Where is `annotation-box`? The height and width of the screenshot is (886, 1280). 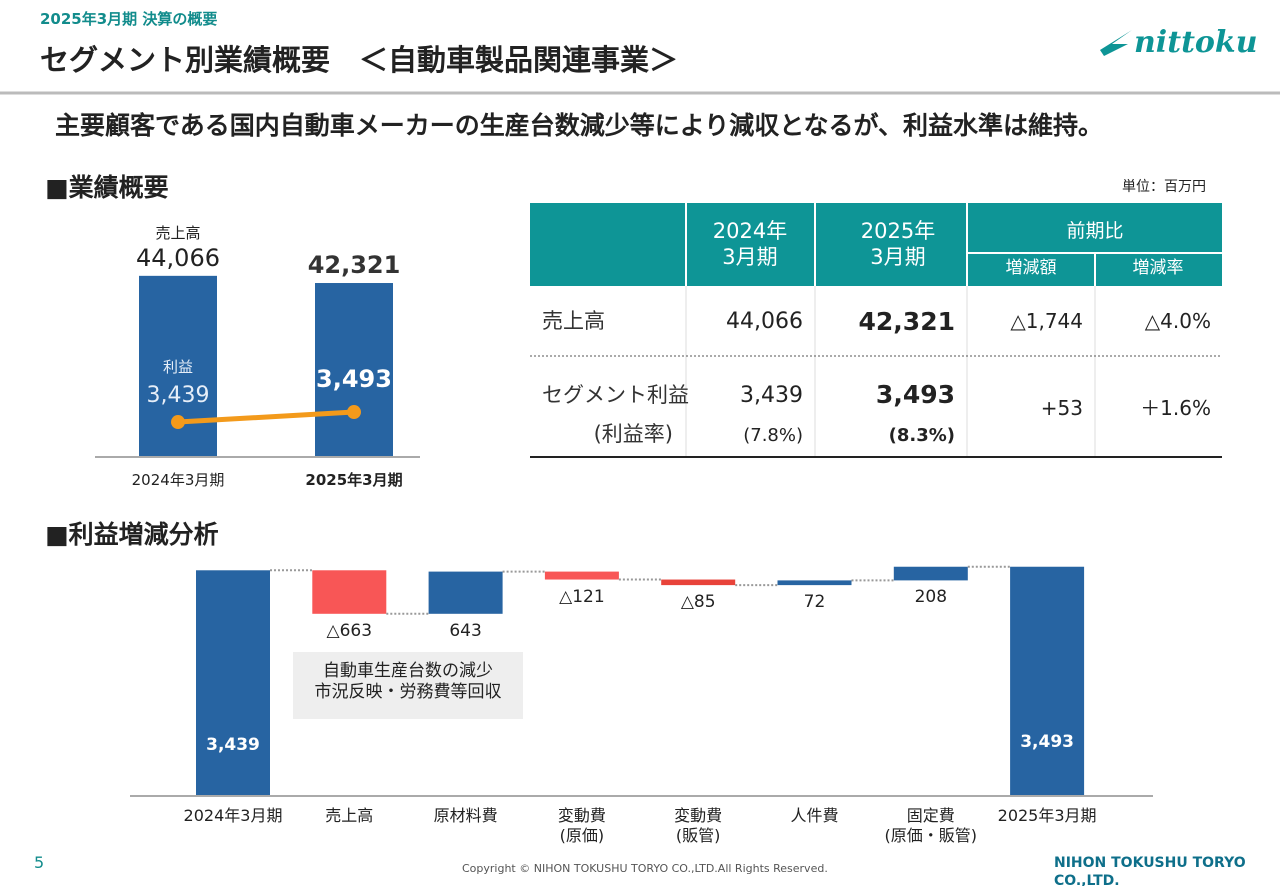
annotation-box is located at coordinates (408, 685).